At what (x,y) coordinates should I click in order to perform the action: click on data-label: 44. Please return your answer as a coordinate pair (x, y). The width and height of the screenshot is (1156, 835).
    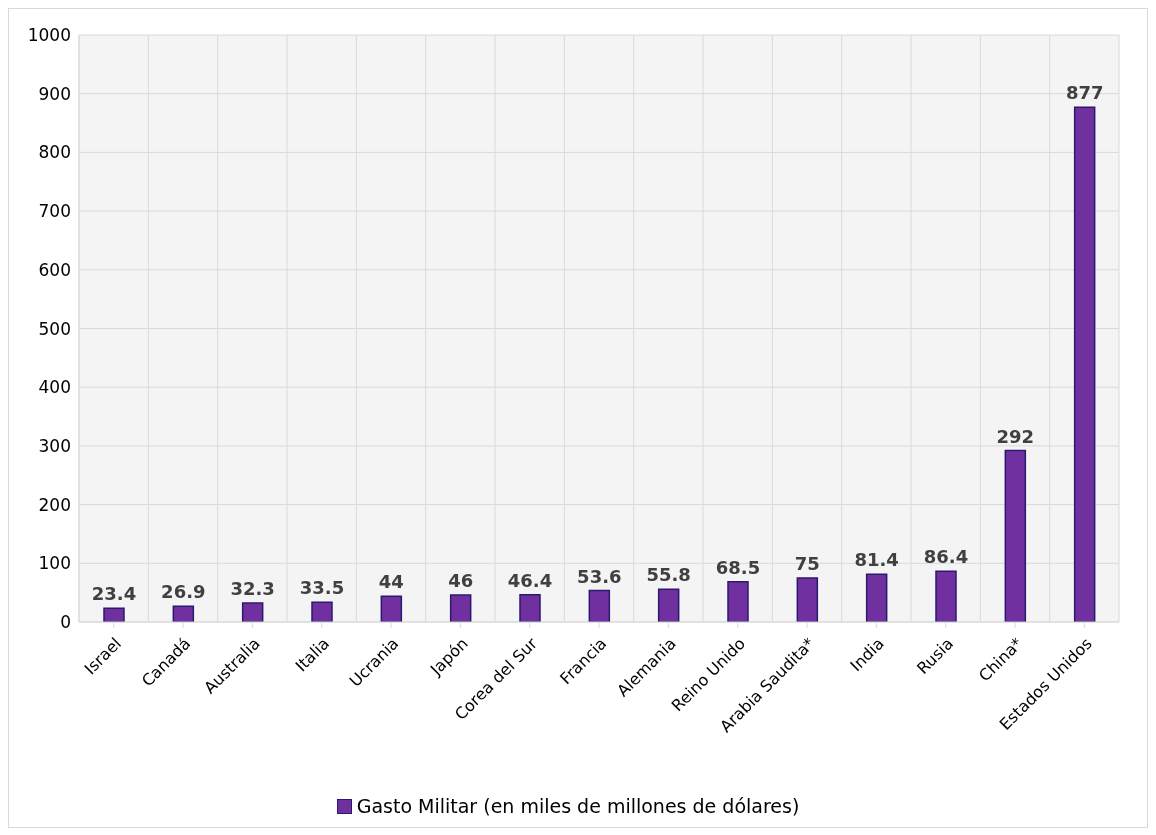
    Looking at the image, I should click on (391, 582).